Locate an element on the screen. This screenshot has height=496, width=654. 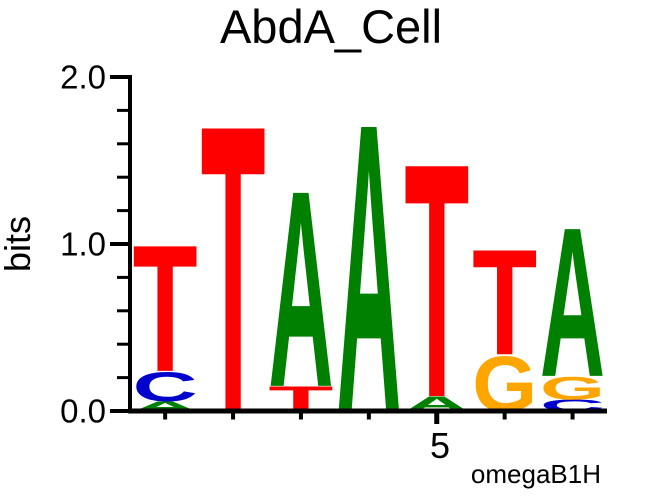
y-tick-label-1: 1.0 is located at coordinates (83, 244).